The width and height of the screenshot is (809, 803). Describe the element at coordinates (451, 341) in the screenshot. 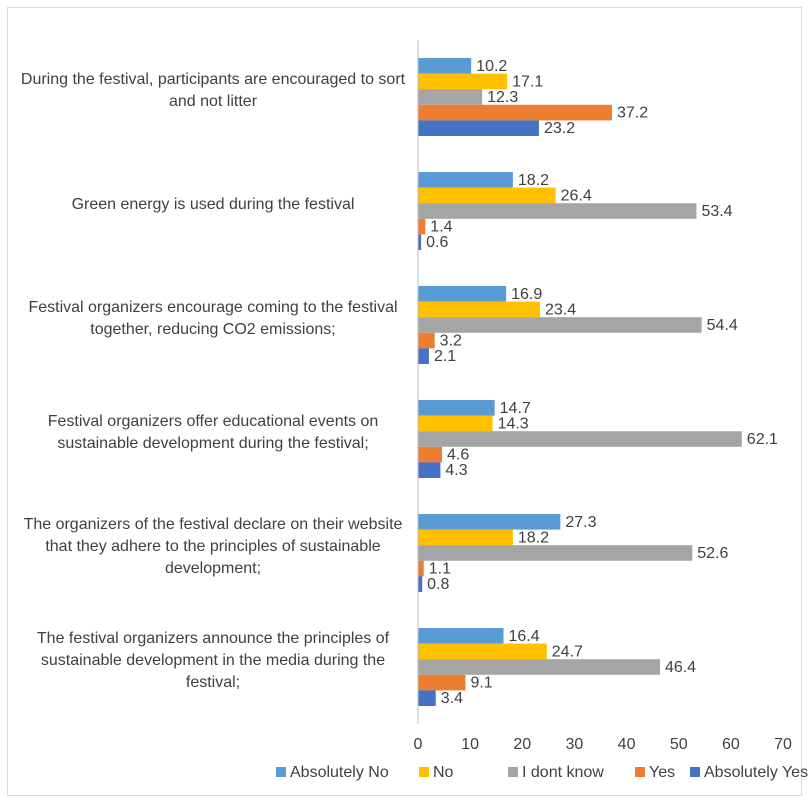

I see `data-label: 3.2` at that location.